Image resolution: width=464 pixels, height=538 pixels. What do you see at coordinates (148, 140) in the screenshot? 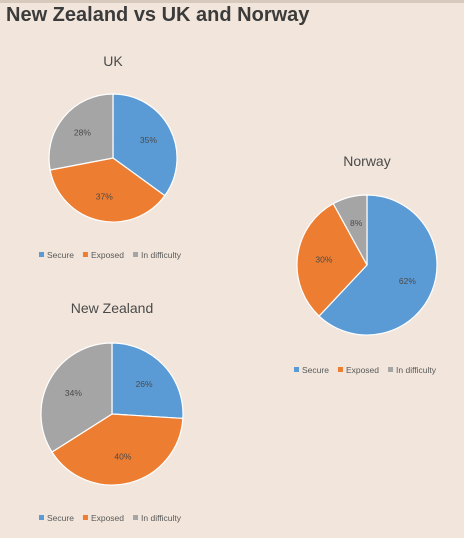
I see `data-label-uk-secure: 35%` at bounding box center [148, 140].